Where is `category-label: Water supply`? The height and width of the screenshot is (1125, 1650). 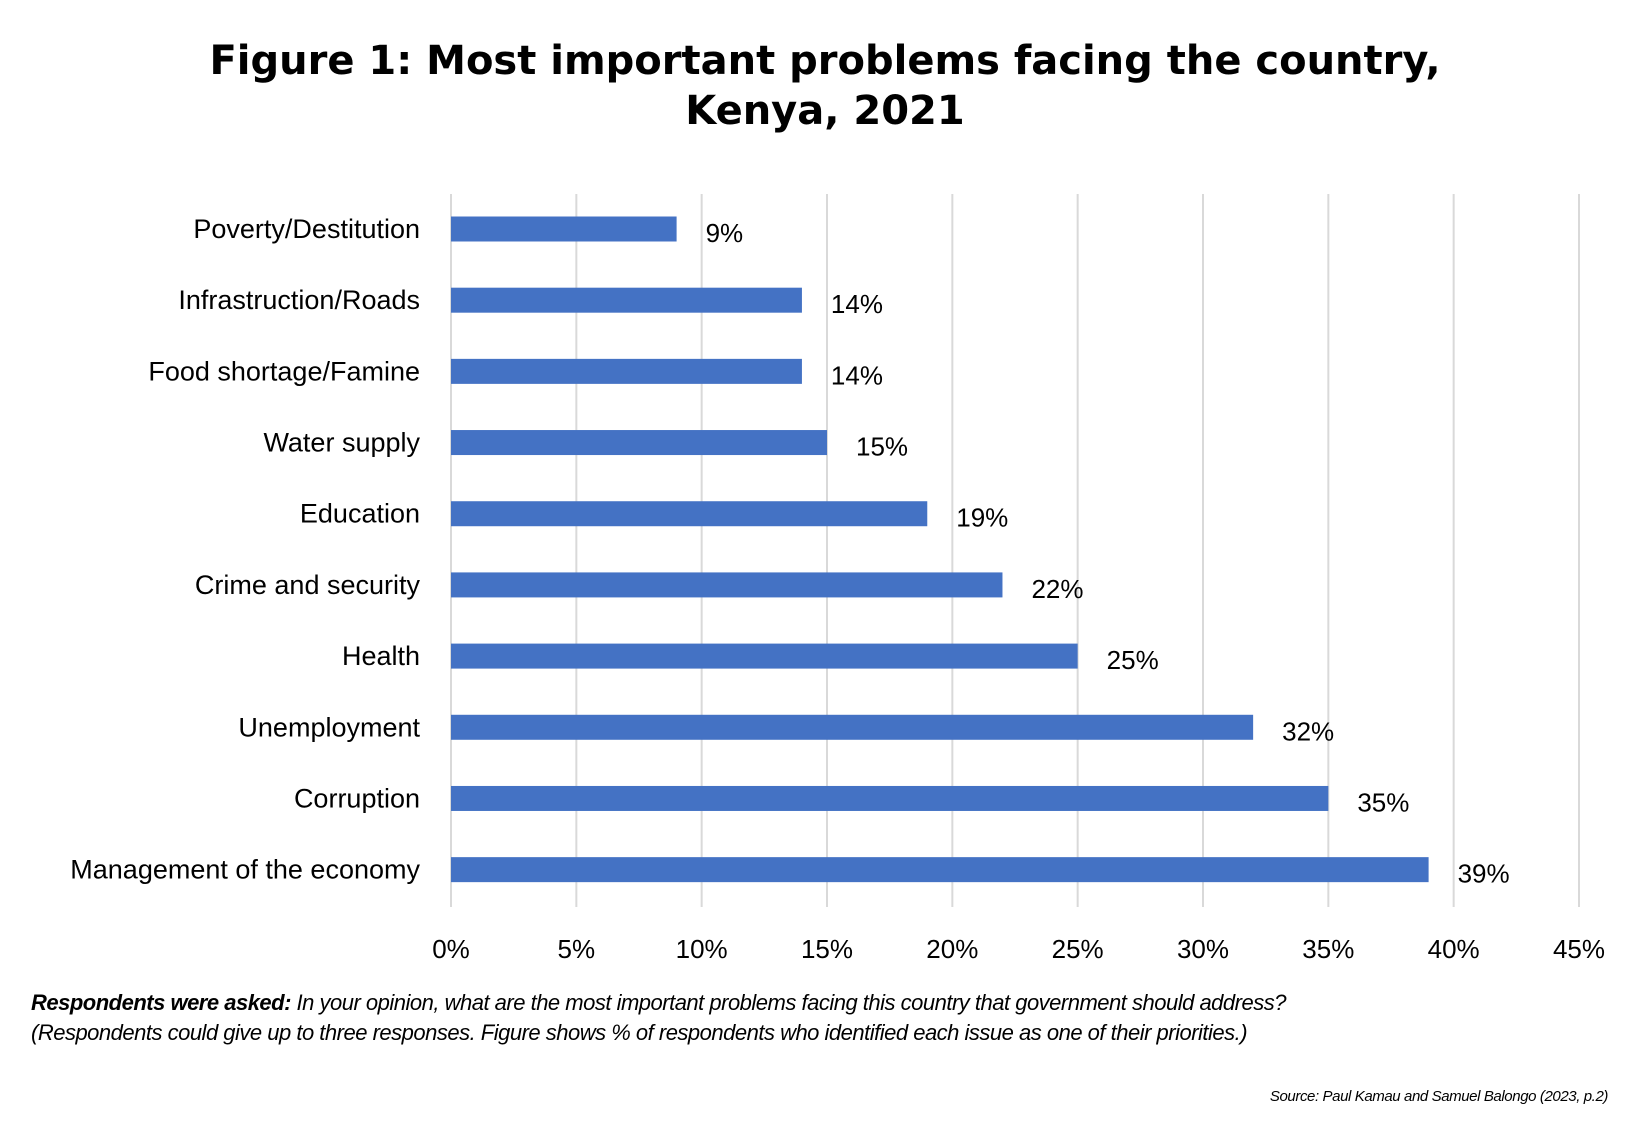 category-label: Water supply is located at coordinates (341, 443).